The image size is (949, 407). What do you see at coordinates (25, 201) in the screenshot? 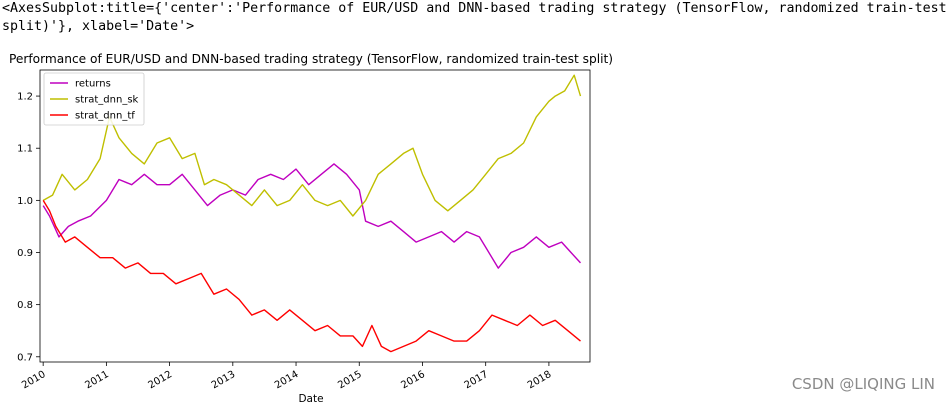
I see `y-tick-label: 1.0` at bounding box center [25, 201].